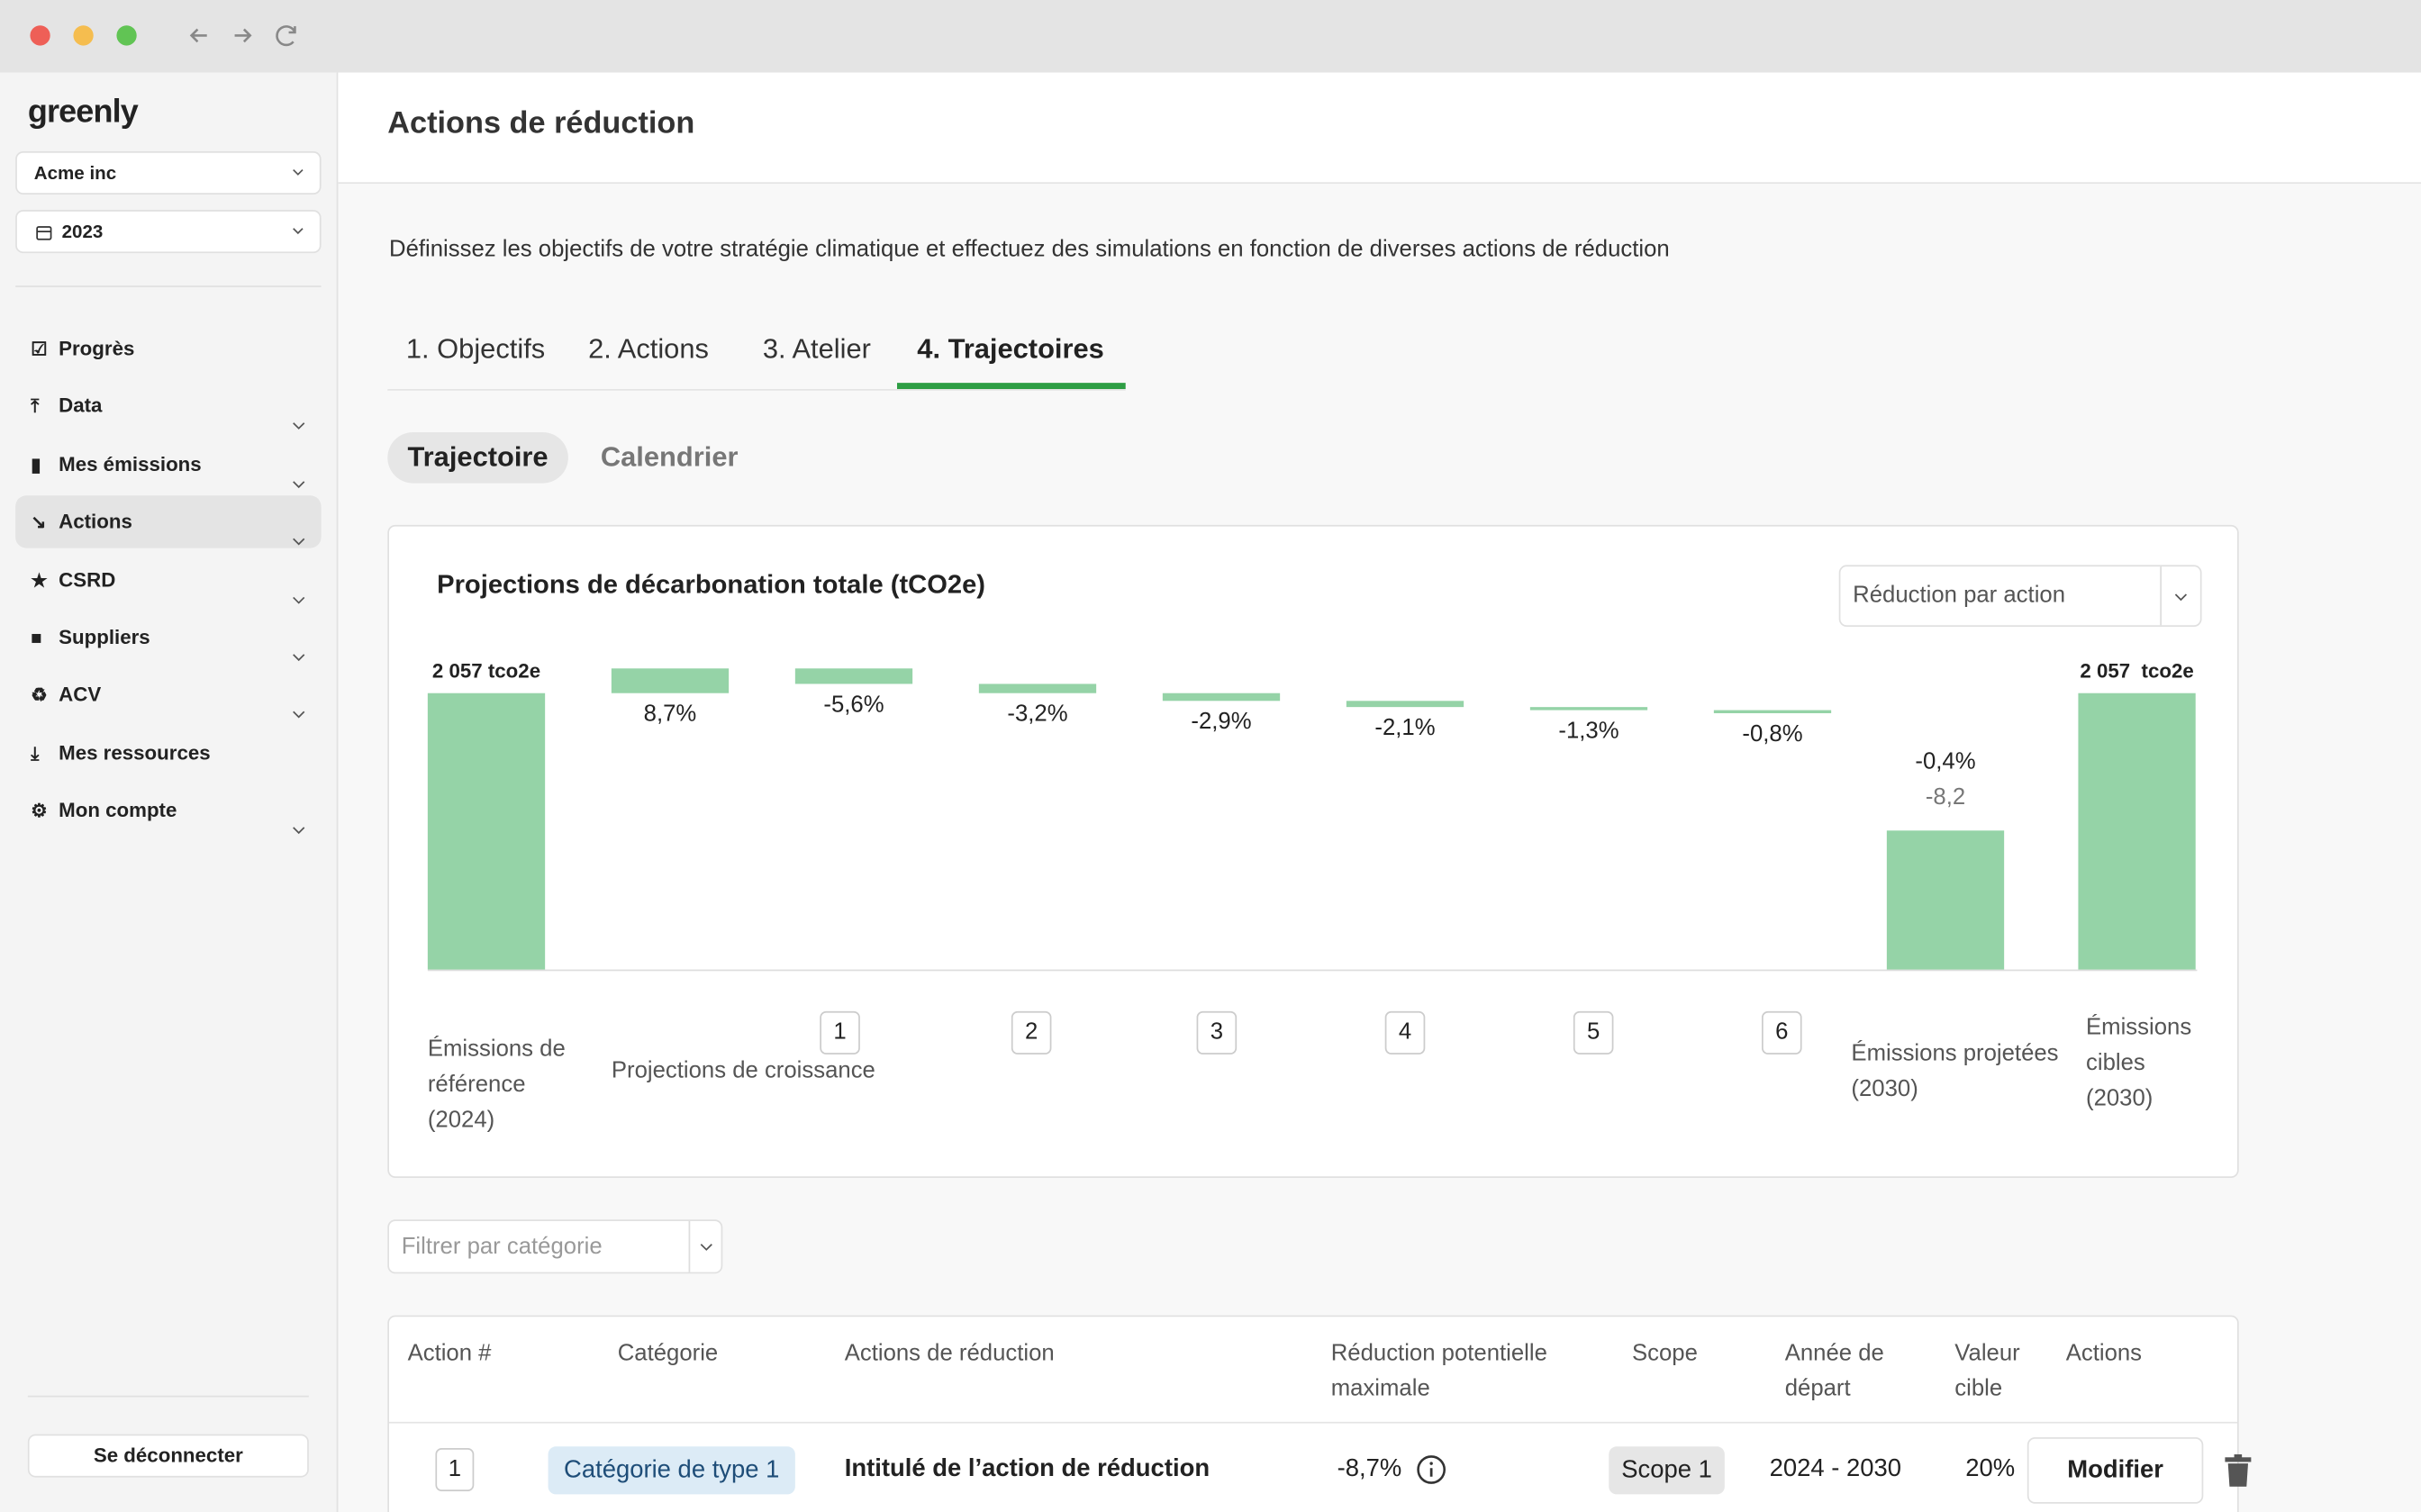  I want to click on menu-label: Actions, so click(96, 521).